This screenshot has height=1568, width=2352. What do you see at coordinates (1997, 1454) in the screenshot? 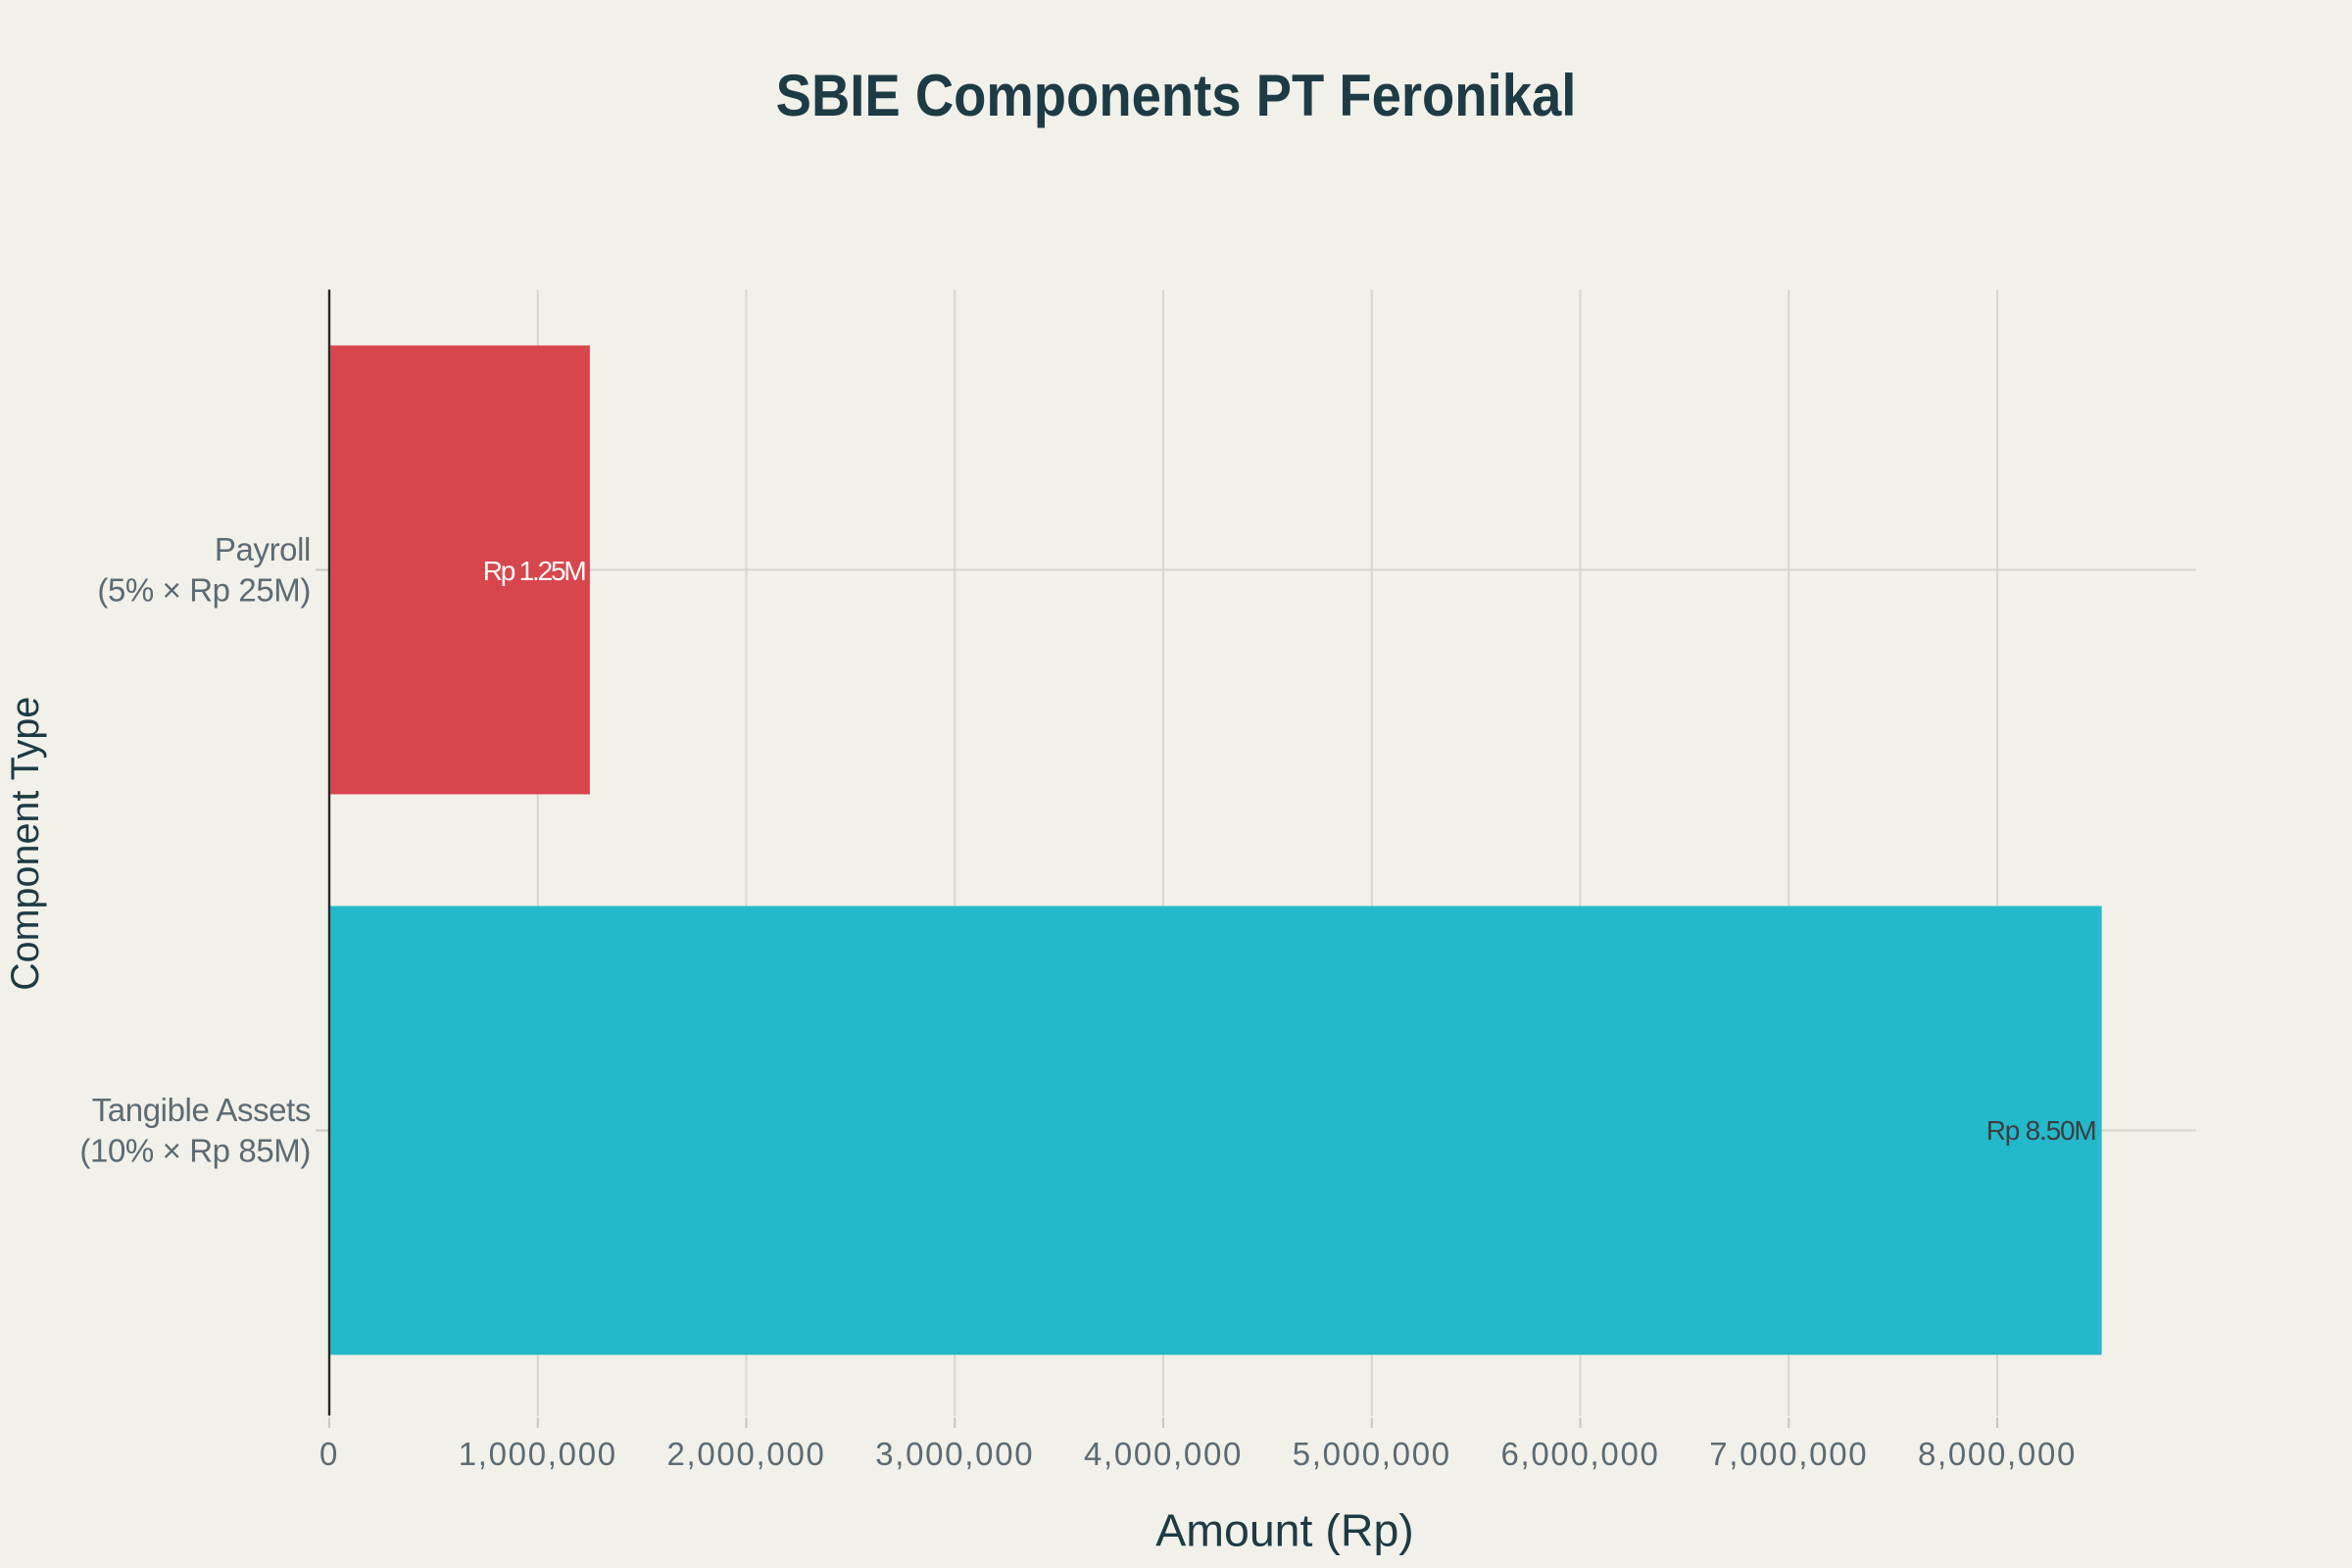
I see `svg-text: 8,000,000` at bounding box center [1997, 1454].